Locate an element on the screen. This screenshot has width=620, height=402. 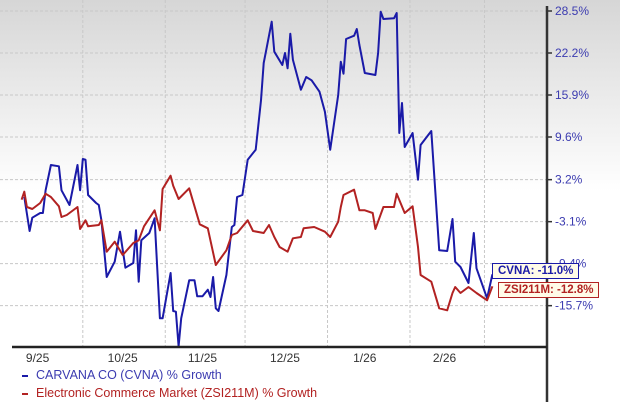
x-tick-label: 10/25 is located at coordinates (123, 358).